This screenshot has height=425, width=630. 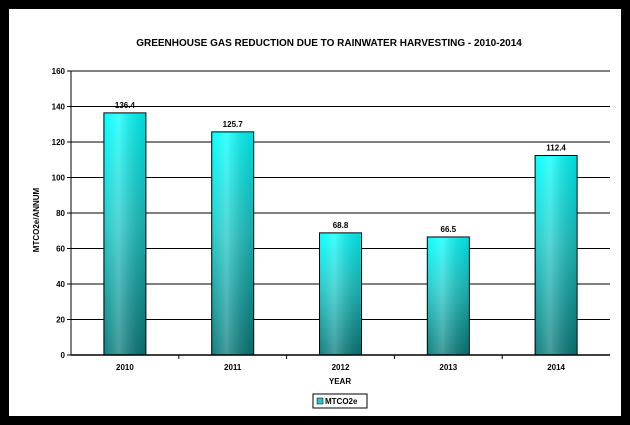 What do you see at coordinates (60, 249) in the screenshot?
I see `y-tick-label: 60` at bounding box center [60, 249].